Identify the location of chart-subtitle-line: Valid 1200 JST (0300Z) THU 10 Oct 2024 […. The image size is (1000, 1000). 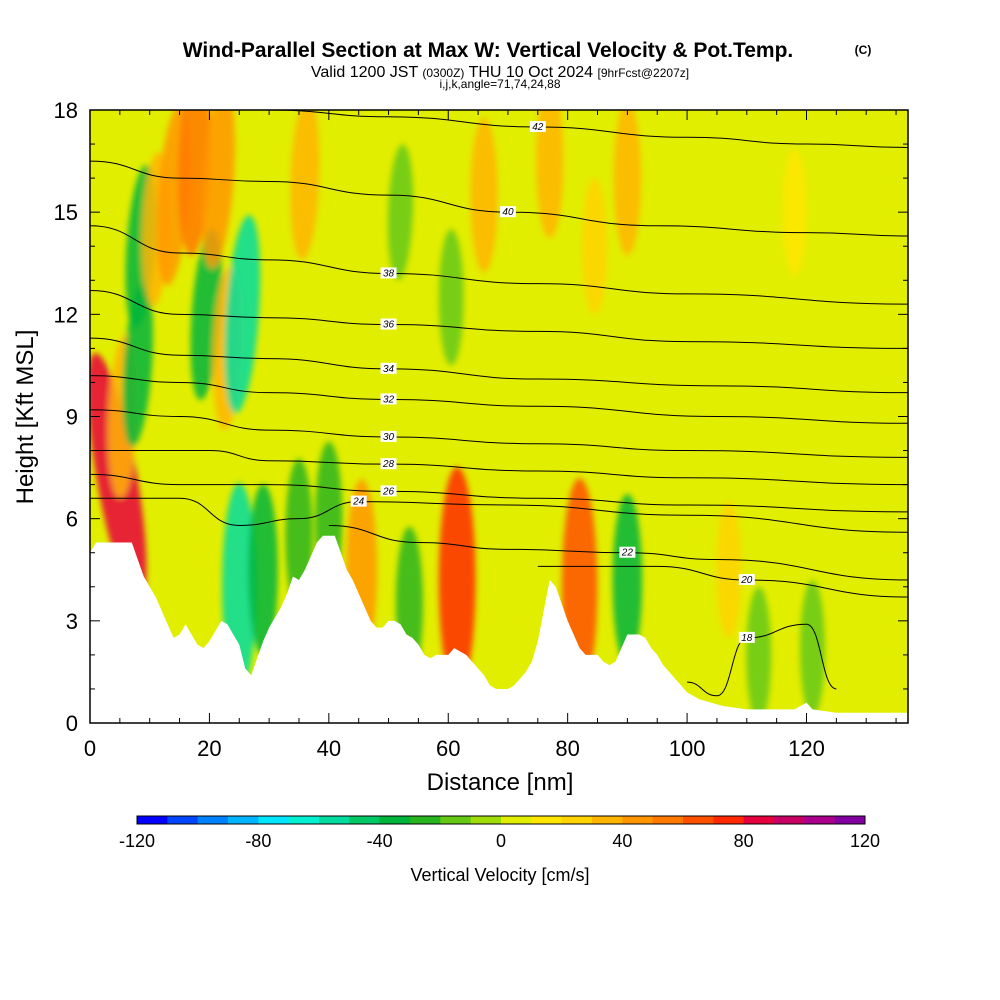
(500, 72).